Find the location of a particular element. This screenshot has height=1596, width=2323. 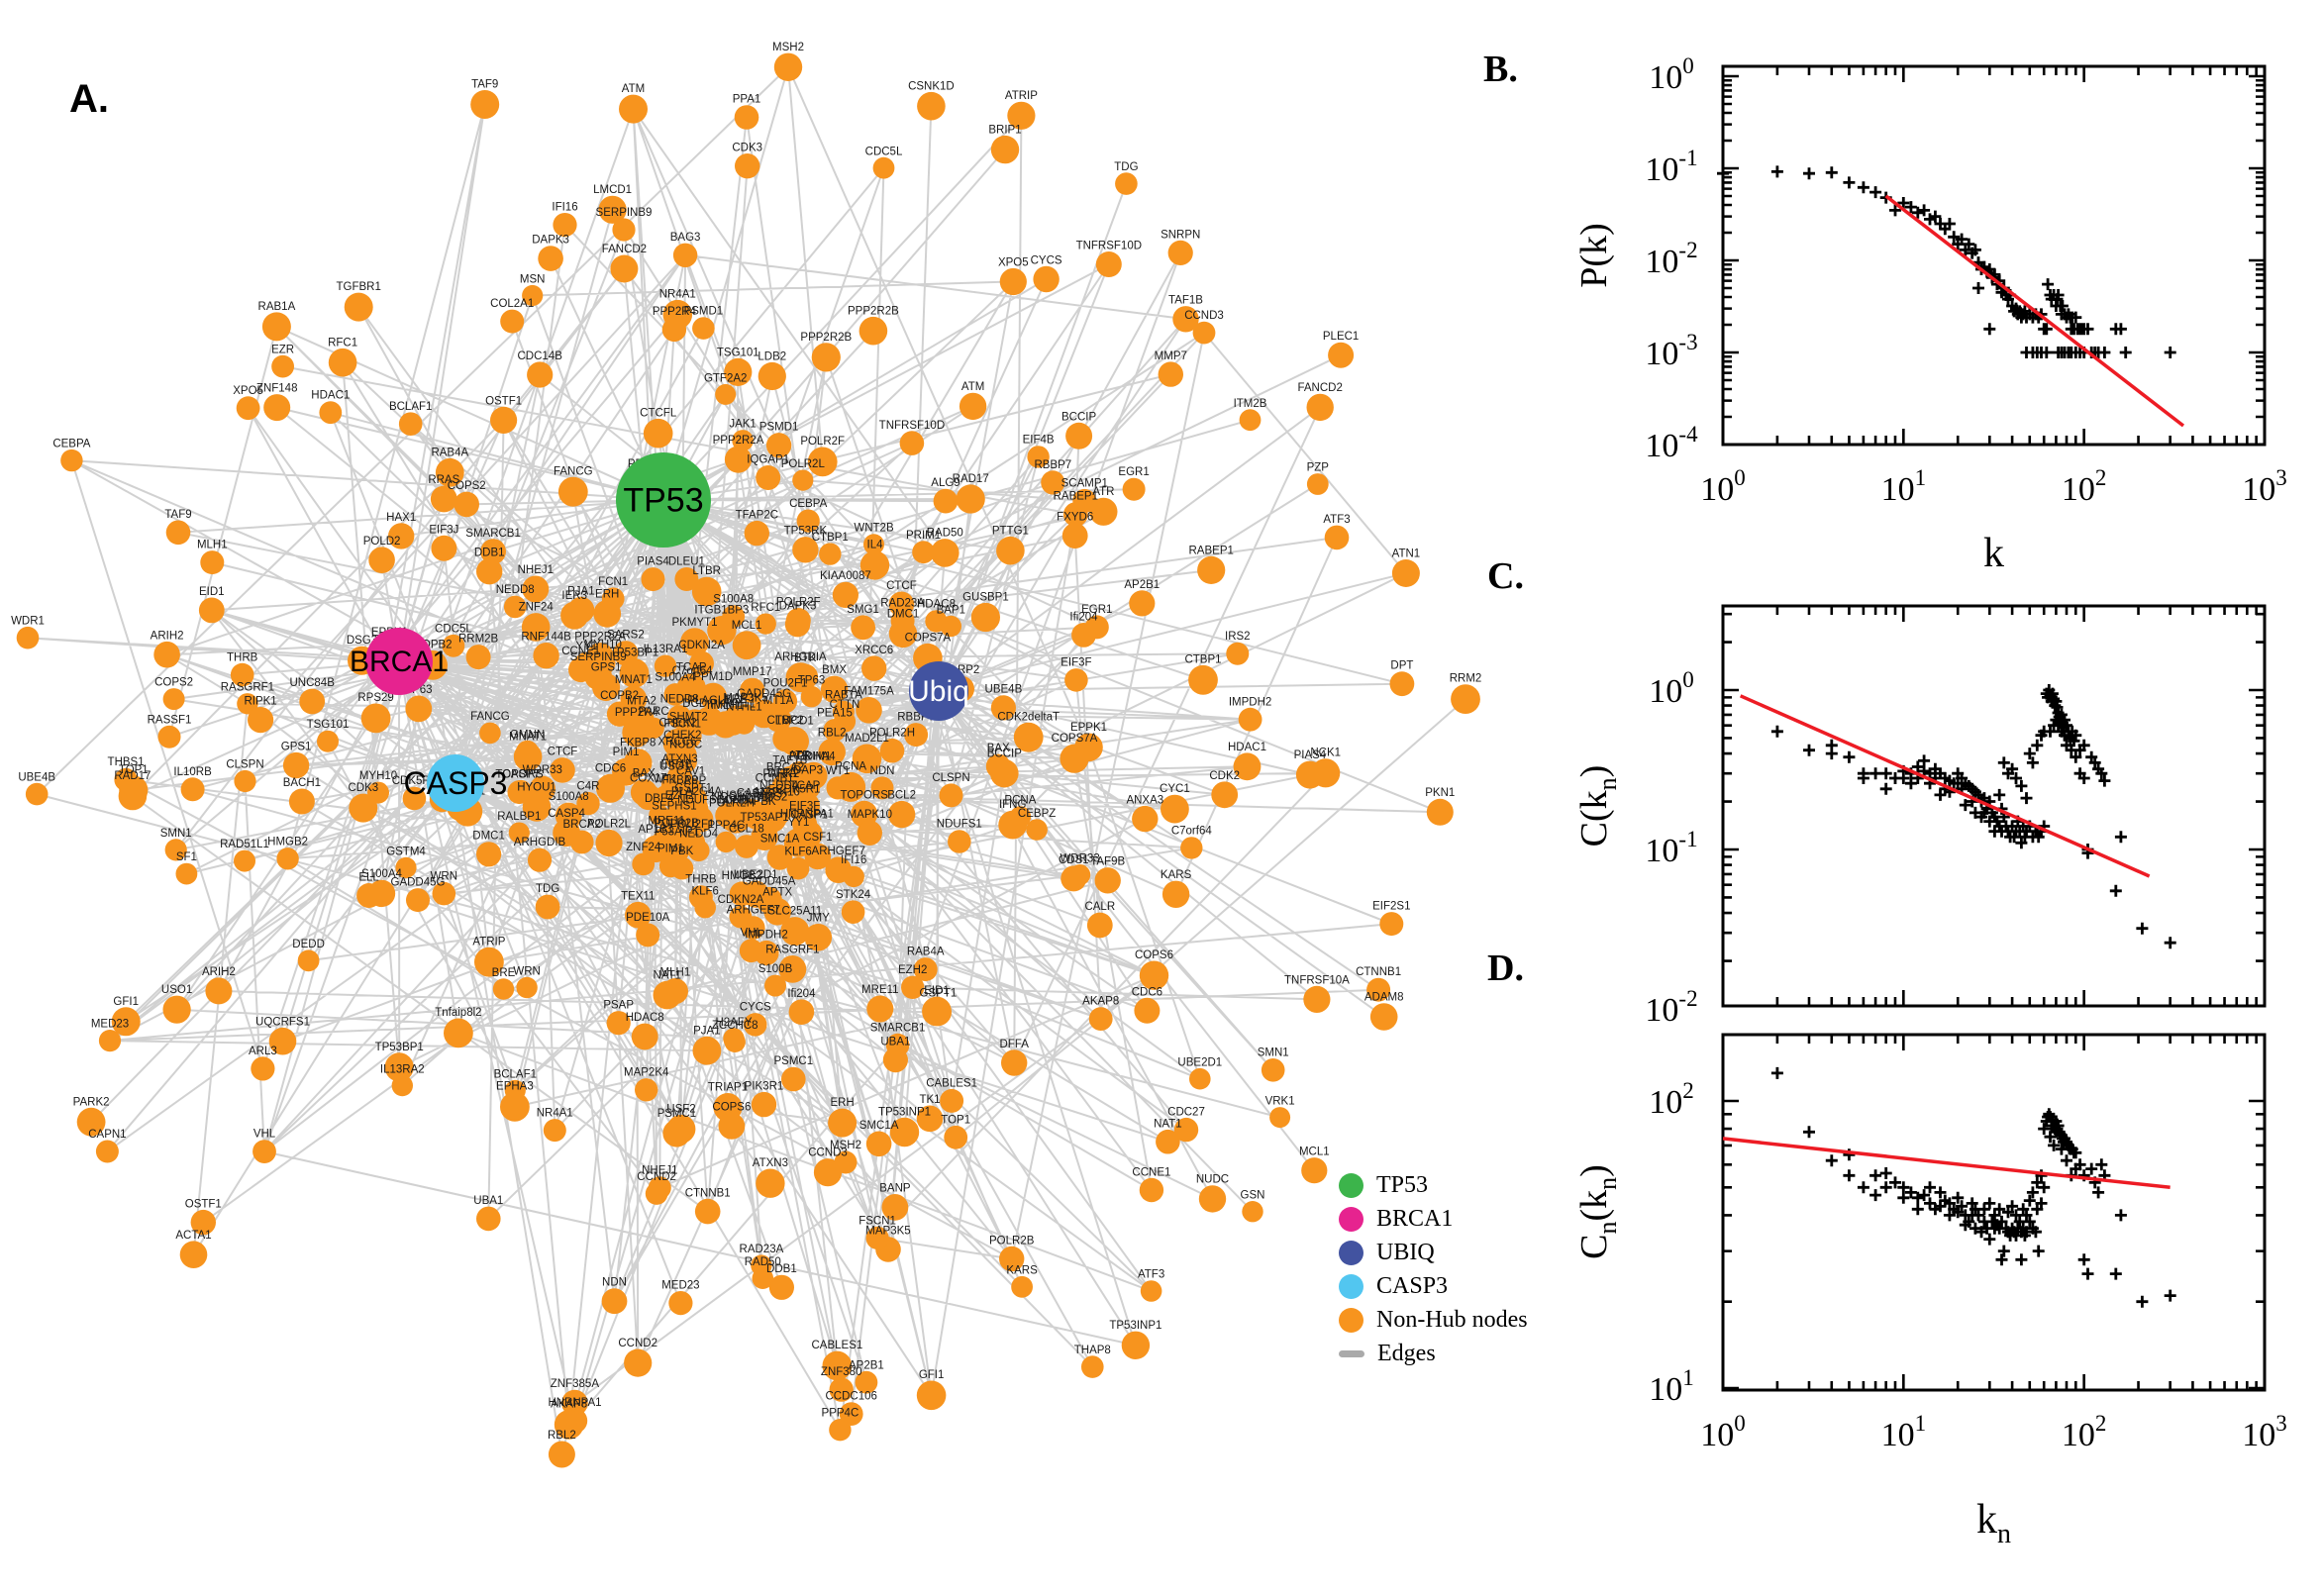

node-label: PJA1 is located at coordinates (581, 591).